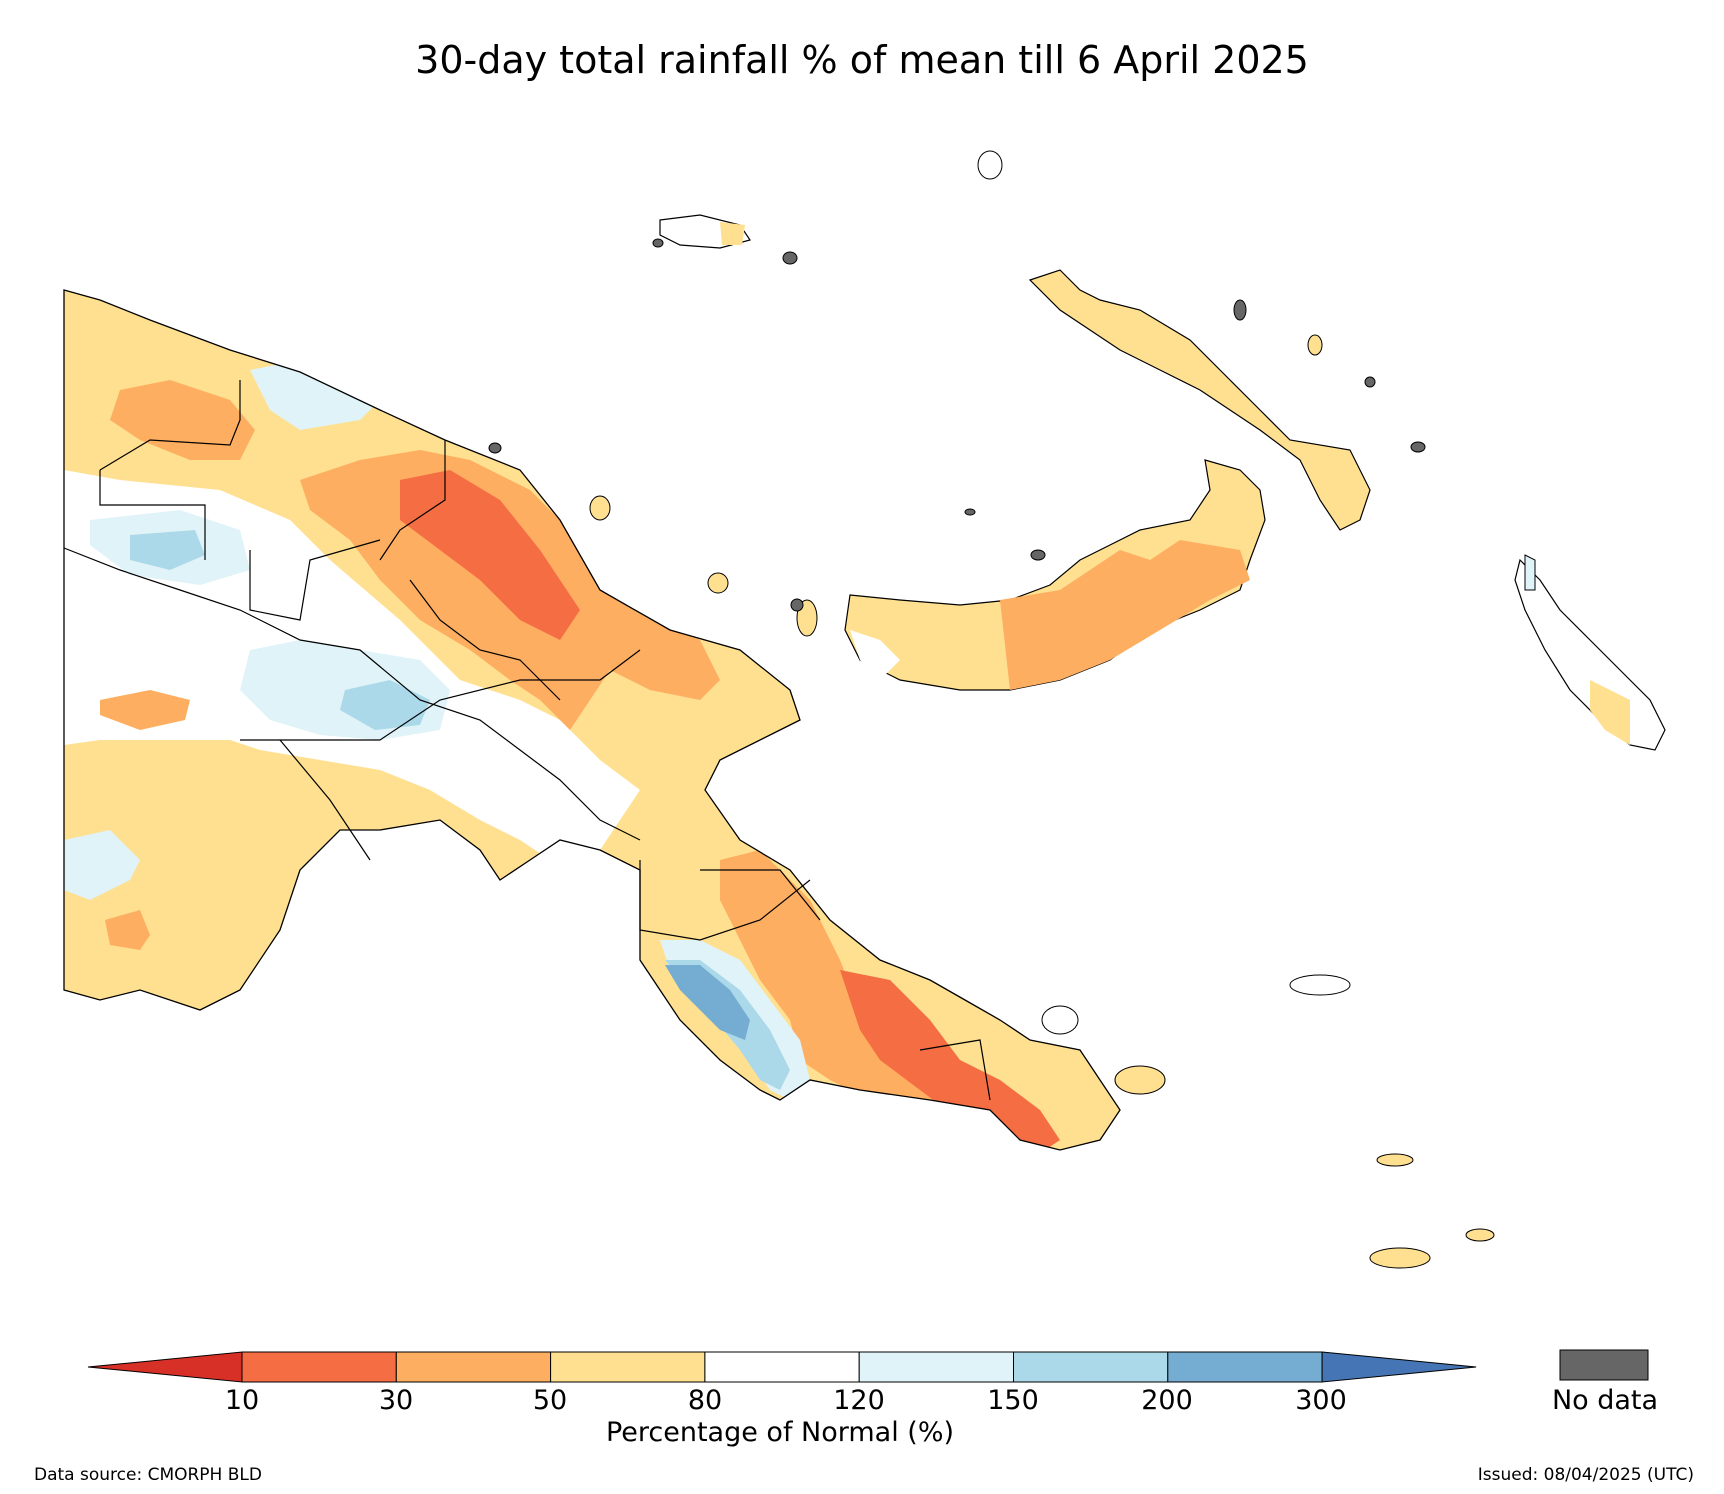 The image size is (1724, 1494). Describe the element at coordinates (1321, 1400) in the screenshot. I see `colorbar-tick: 300` at that location.